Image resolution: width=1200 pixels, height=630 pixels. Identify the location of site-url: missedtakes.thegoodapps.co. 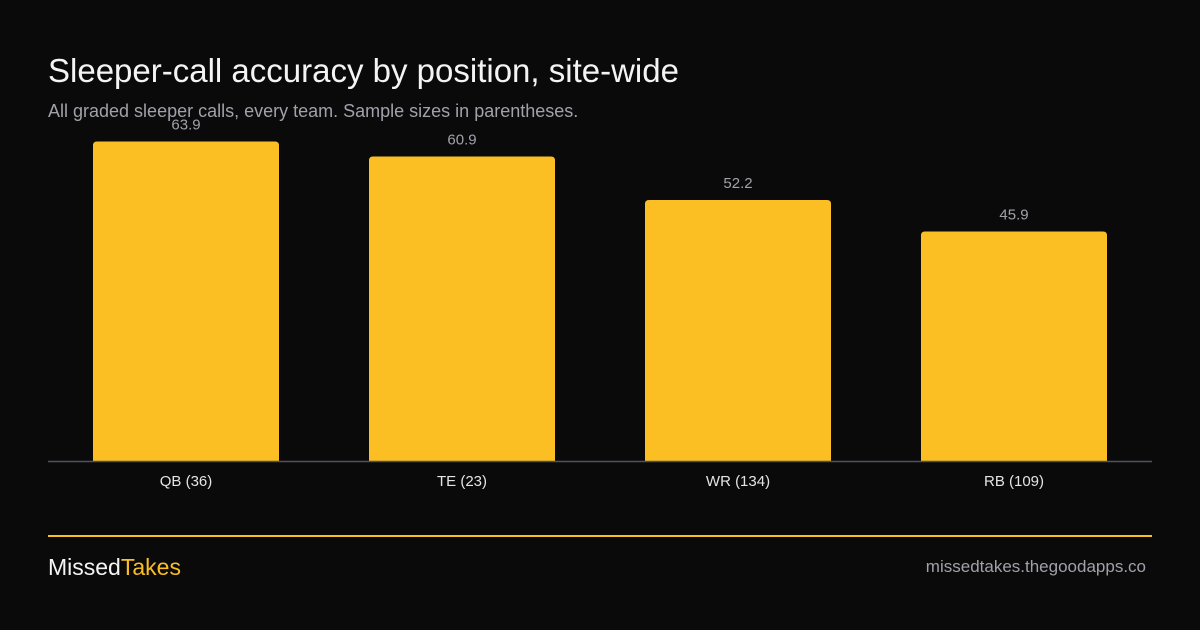
(1035, 566).